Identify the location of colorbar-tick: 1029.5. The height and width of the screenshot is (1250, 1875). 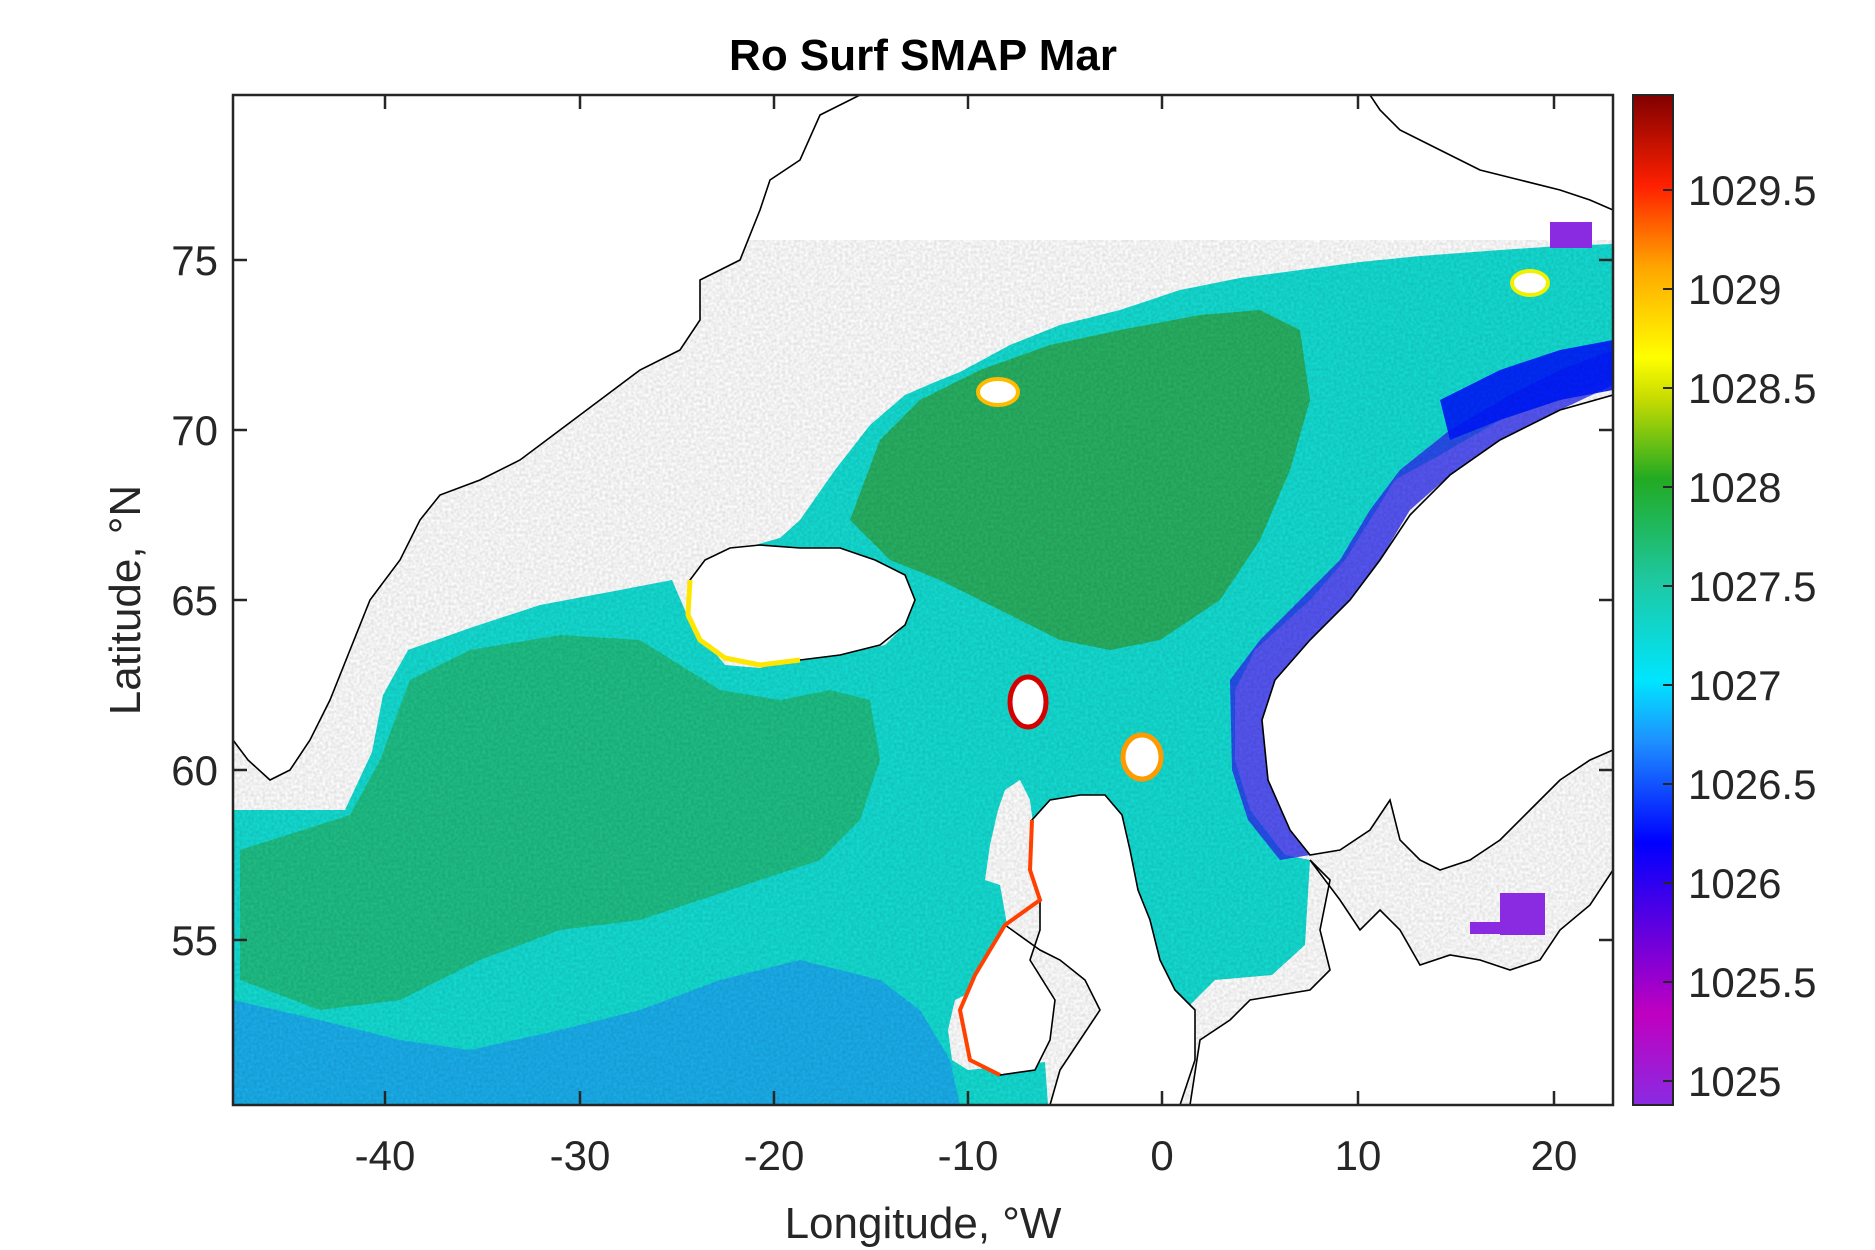
(1739, 190).